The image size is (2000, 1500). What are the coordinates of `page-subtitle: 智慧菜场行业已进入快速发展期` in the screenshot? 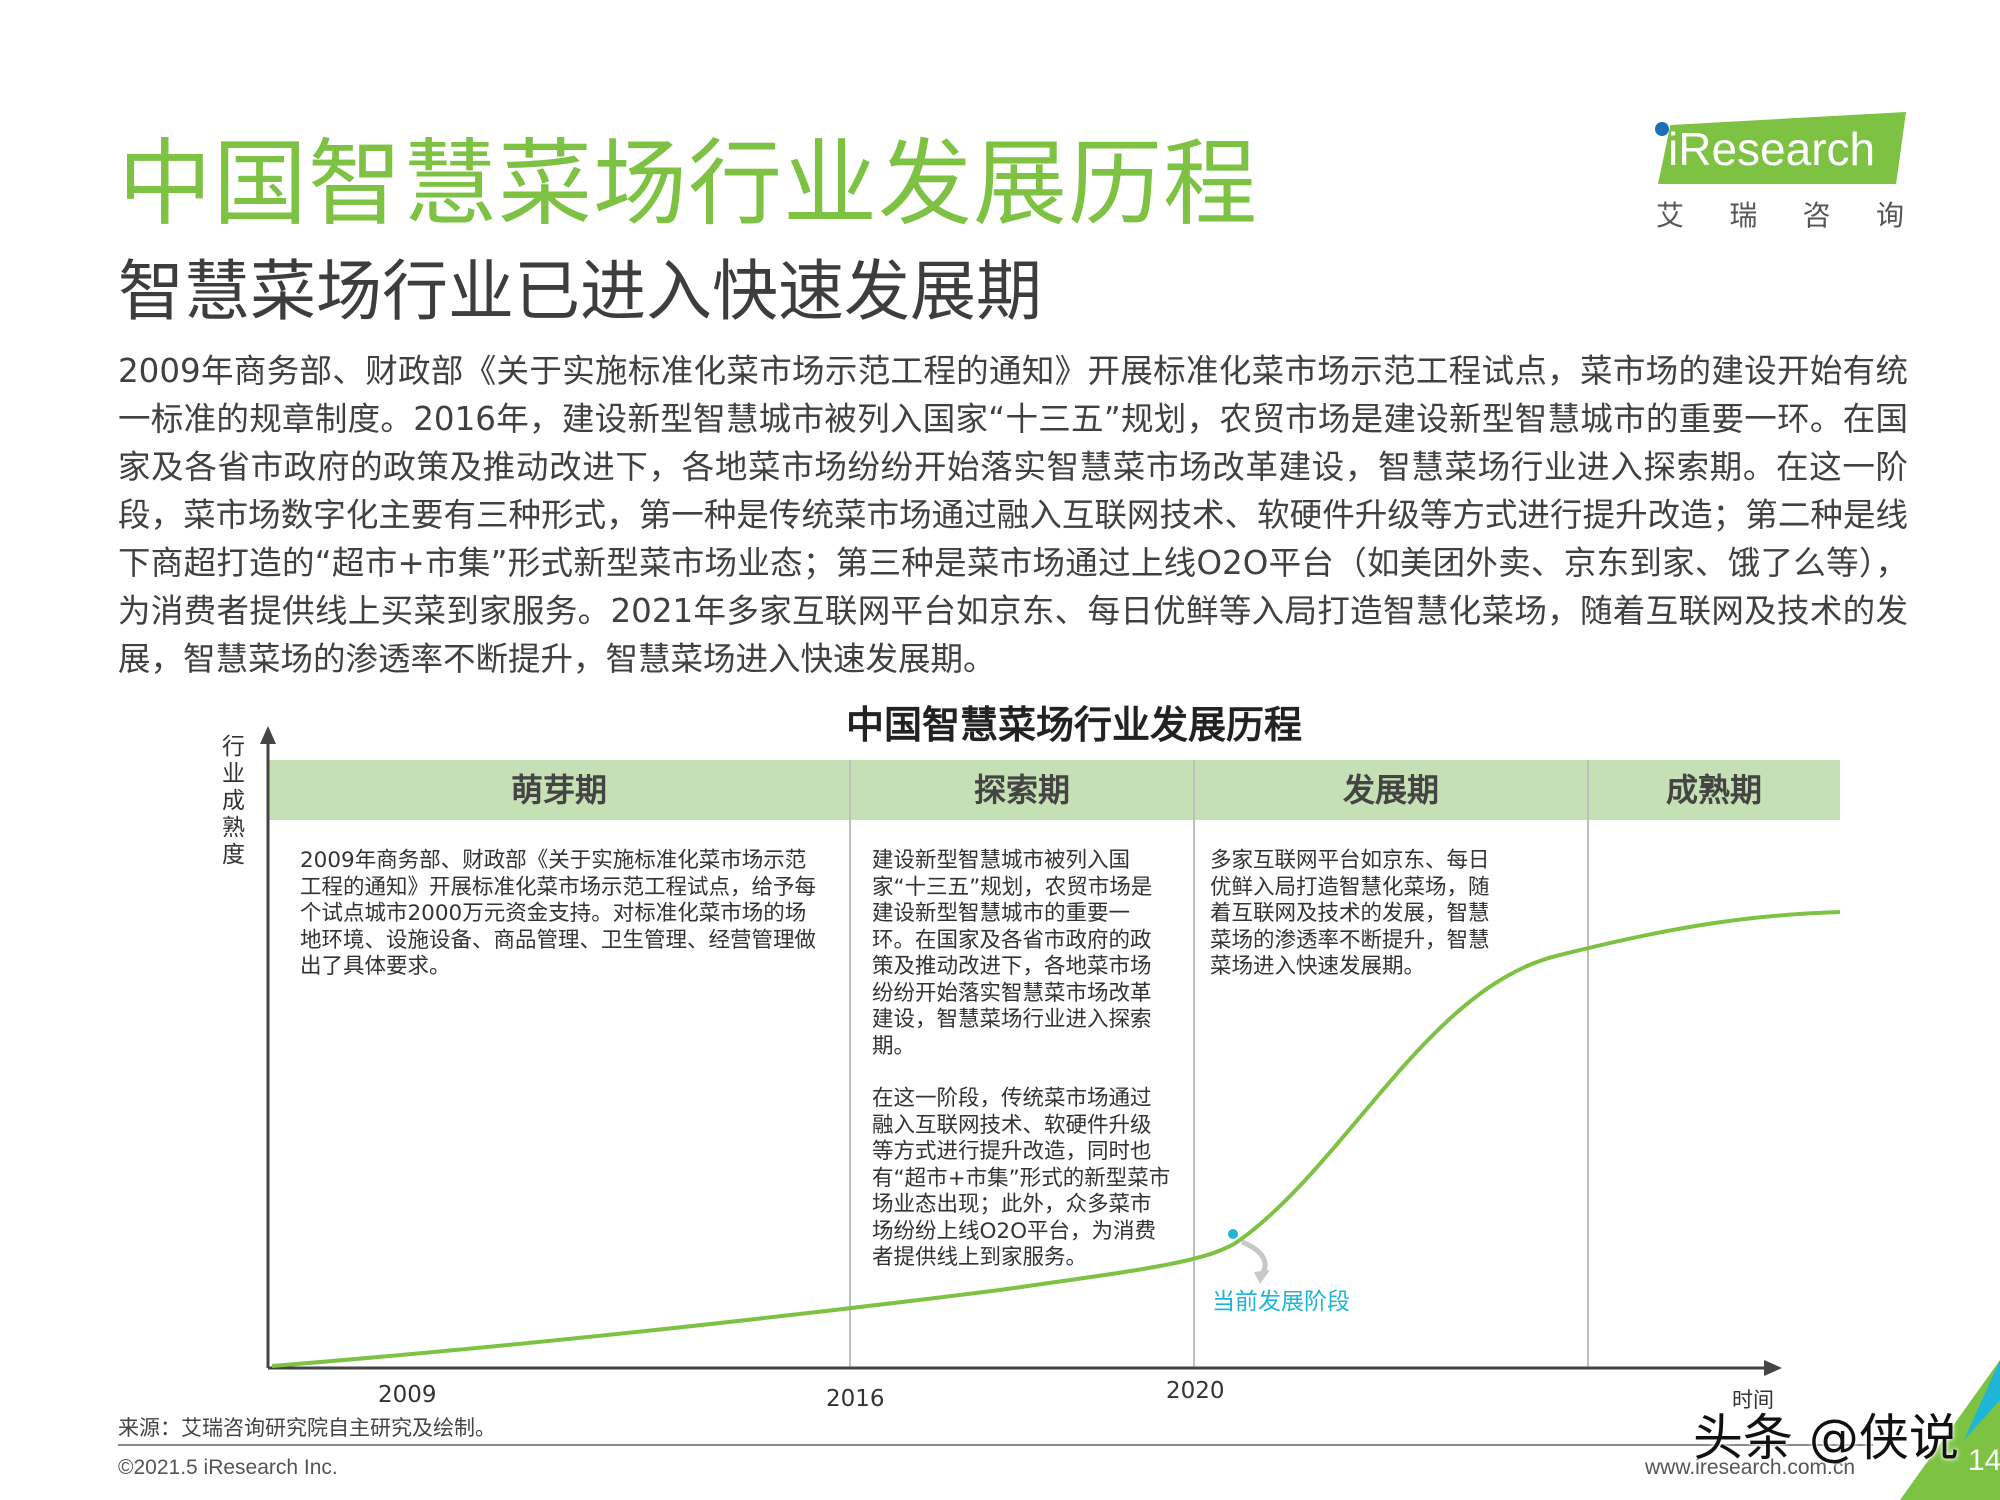 It's located at (580, 291).